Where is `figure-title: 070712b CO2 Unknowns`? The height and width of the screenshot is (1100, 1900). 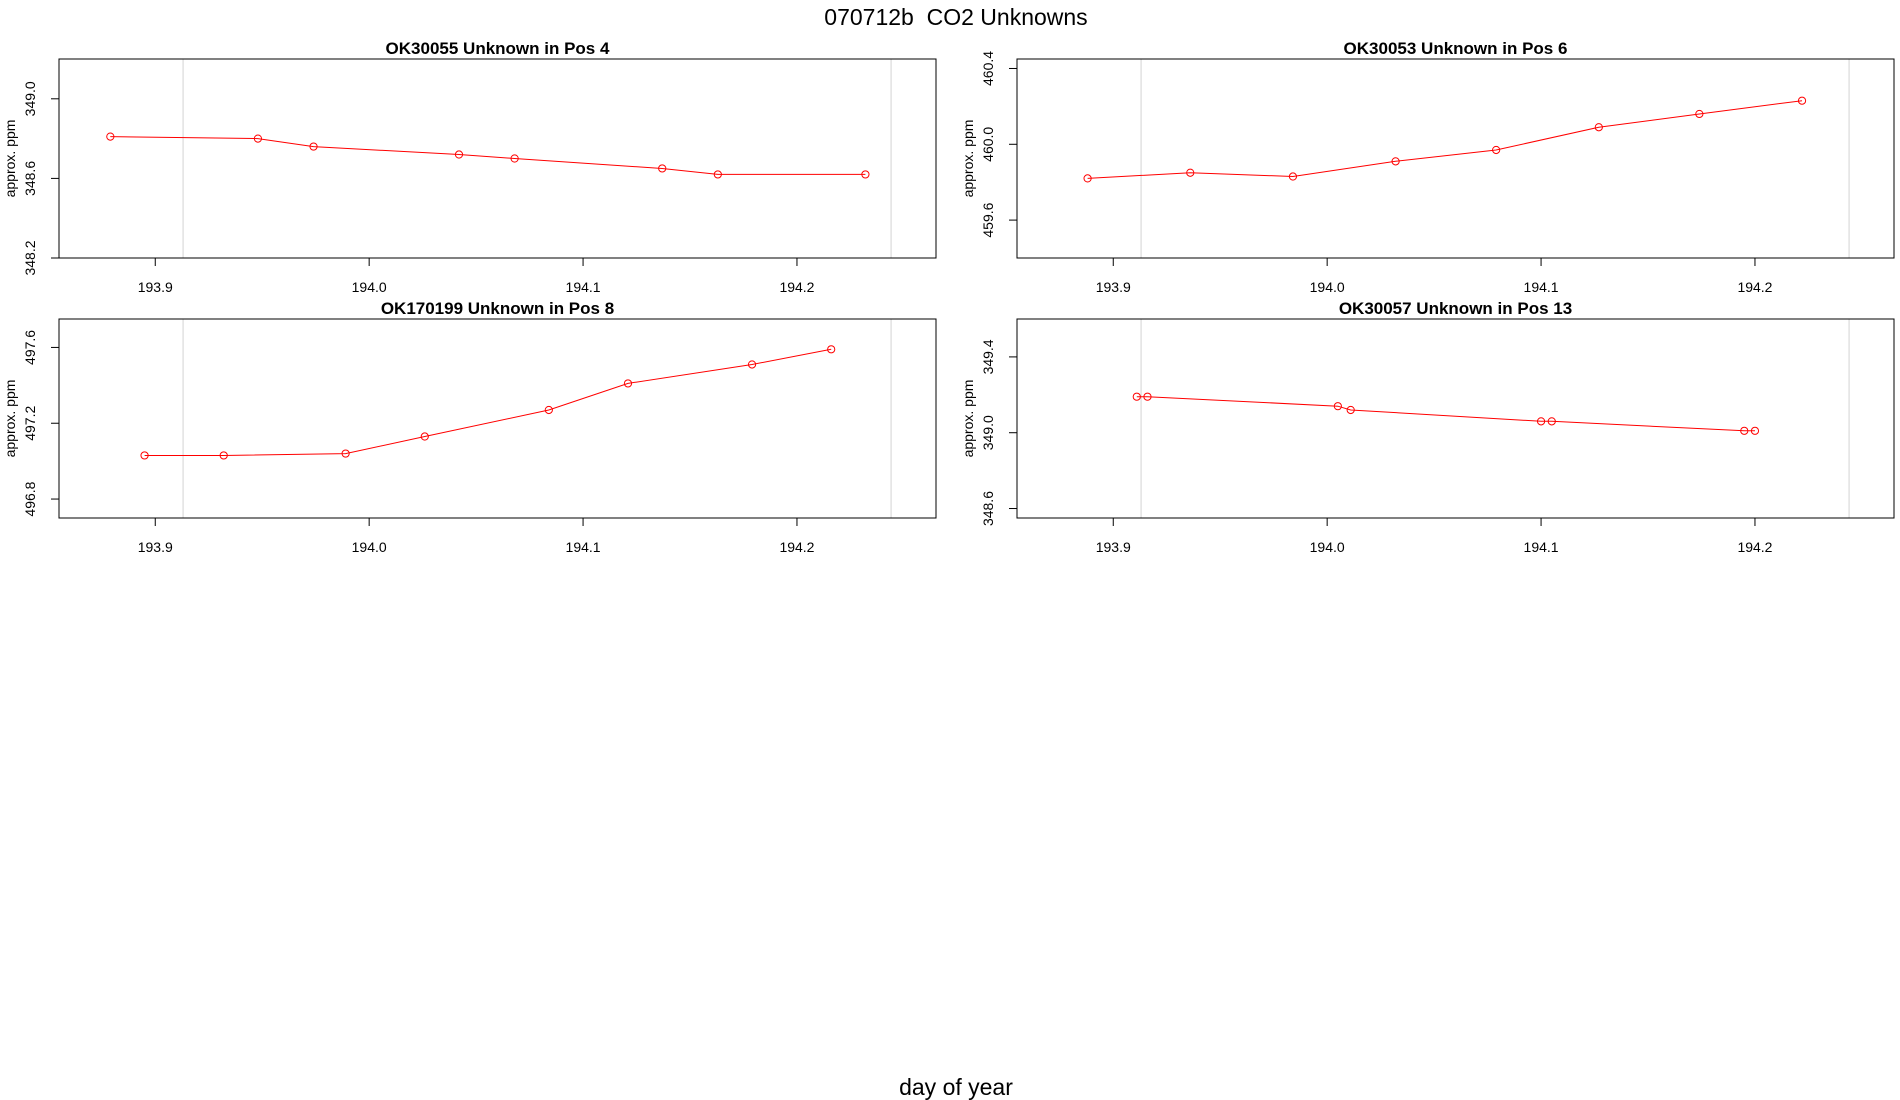 figure-title: 070712b CO2 Unknowns is located at coordinates (955, 17).